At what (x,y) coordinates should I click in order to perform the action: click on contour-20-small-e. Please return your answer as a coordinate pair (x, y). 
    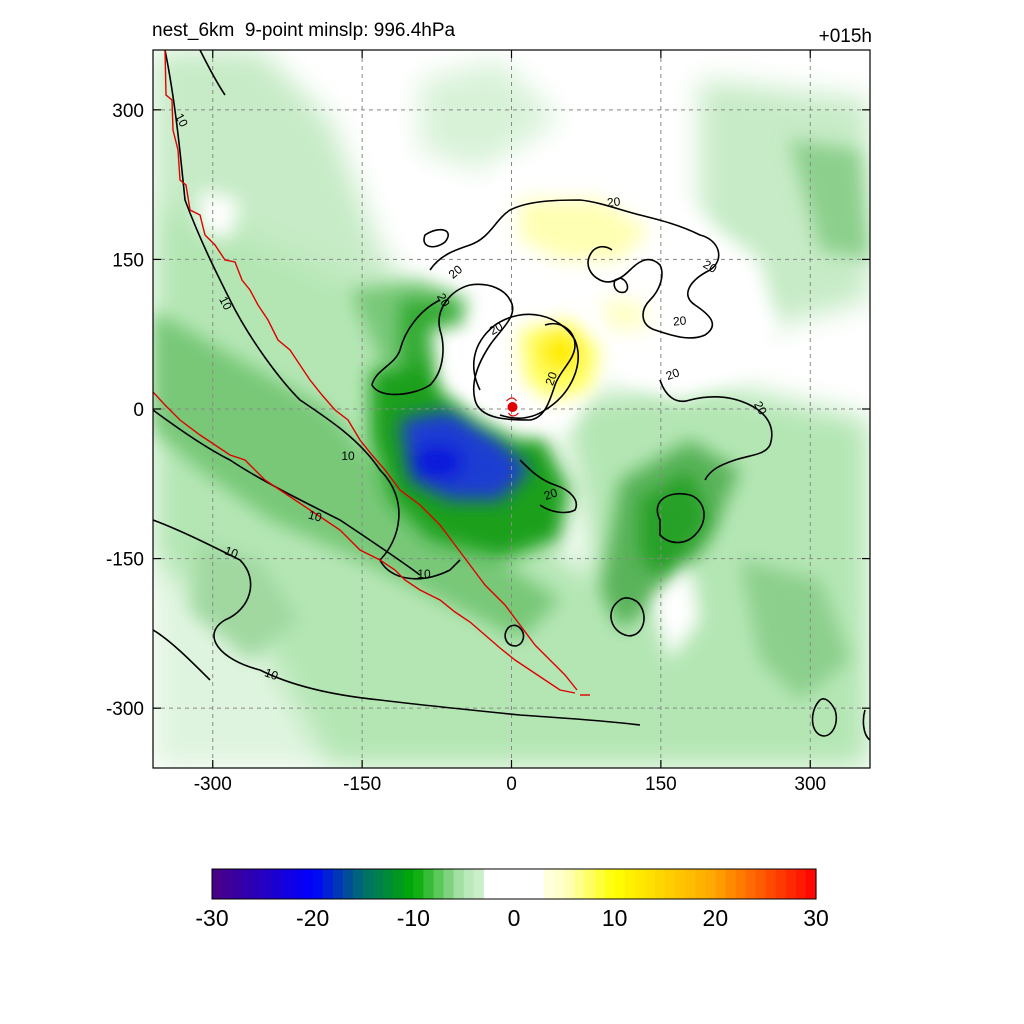
    Looking at the image, I should click on (212, 73).